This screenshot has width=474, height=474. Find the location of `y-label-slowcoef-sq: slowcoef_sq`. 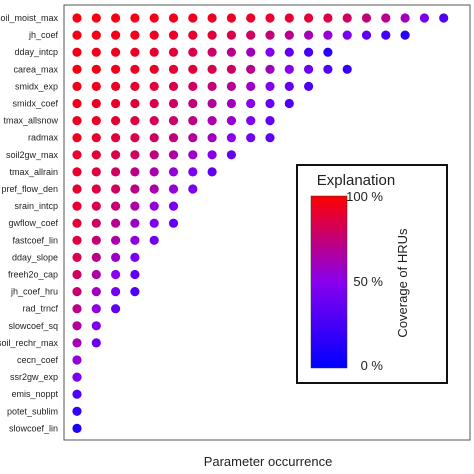

y-label-slowcoef-sq: slowcoef_sq is located at coordinates (33, 326).